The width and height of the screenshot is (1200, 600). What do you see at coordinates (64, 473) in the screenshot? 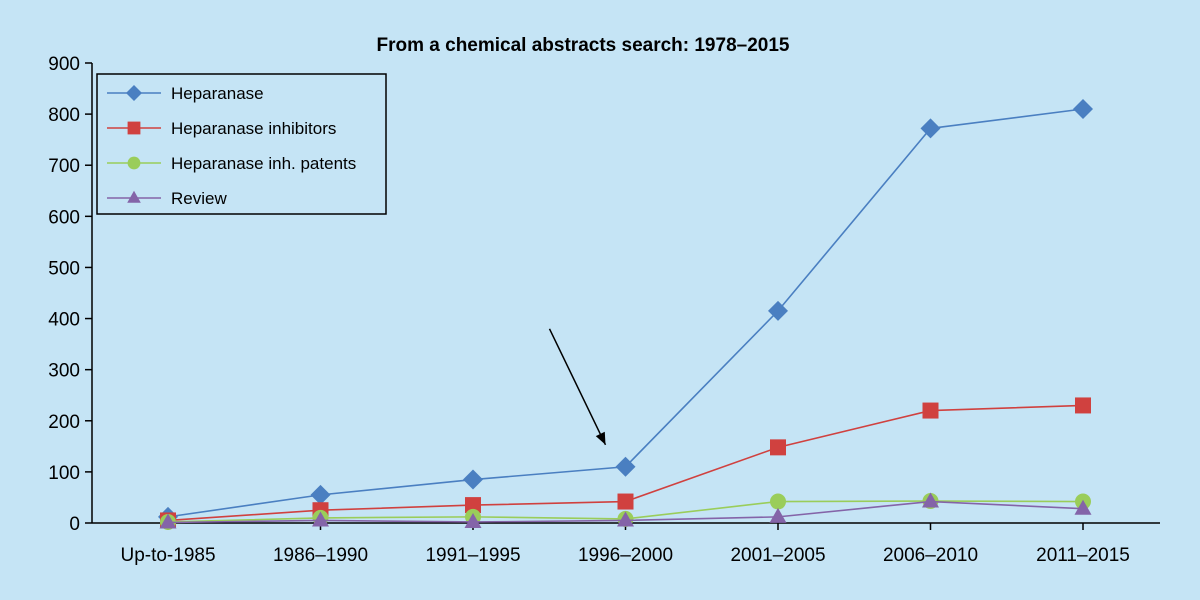
I see `y-tick-label-100: 100` at bounding box center [64, 473].